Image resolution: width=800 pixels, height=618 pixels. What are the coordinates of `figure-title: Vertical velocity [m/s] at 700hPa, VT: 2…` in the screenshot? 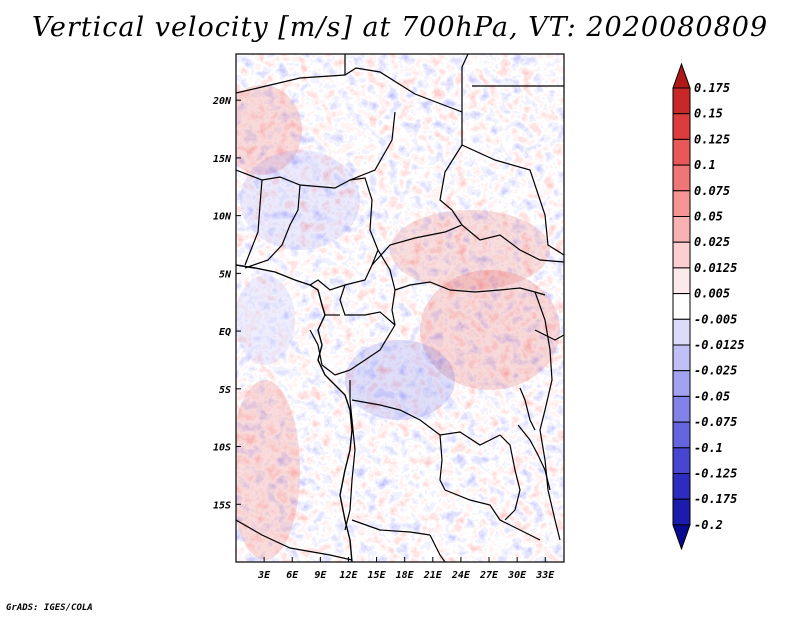 It's located at (400, 27).